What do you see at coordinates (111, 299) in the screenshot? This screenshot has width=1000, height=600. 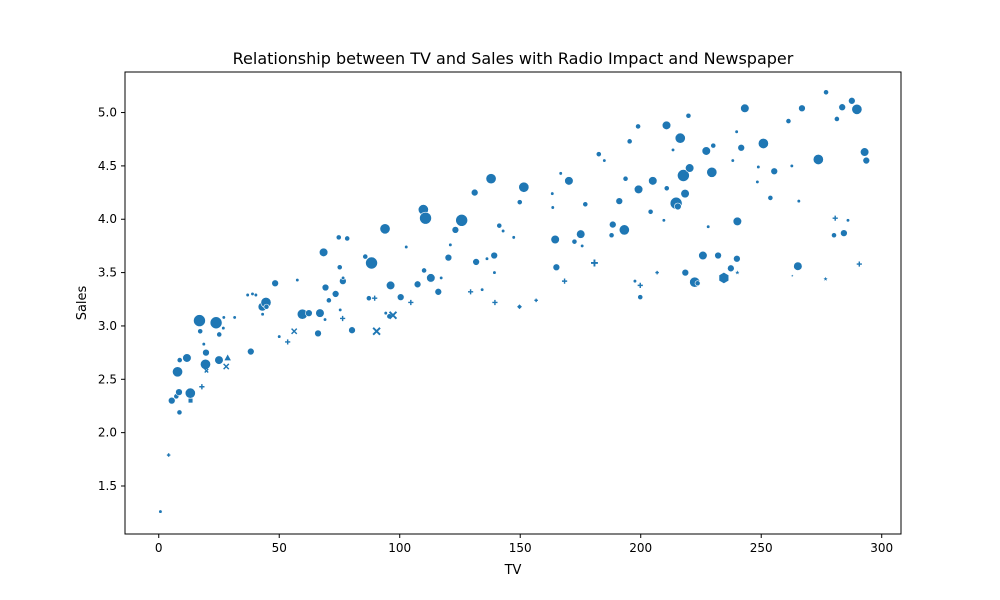 I see `y-axis-ticks: 1.5 2.0 2.5 3.0 3.5 4.0 4.5 5.0` at bounding box center [111, 299].